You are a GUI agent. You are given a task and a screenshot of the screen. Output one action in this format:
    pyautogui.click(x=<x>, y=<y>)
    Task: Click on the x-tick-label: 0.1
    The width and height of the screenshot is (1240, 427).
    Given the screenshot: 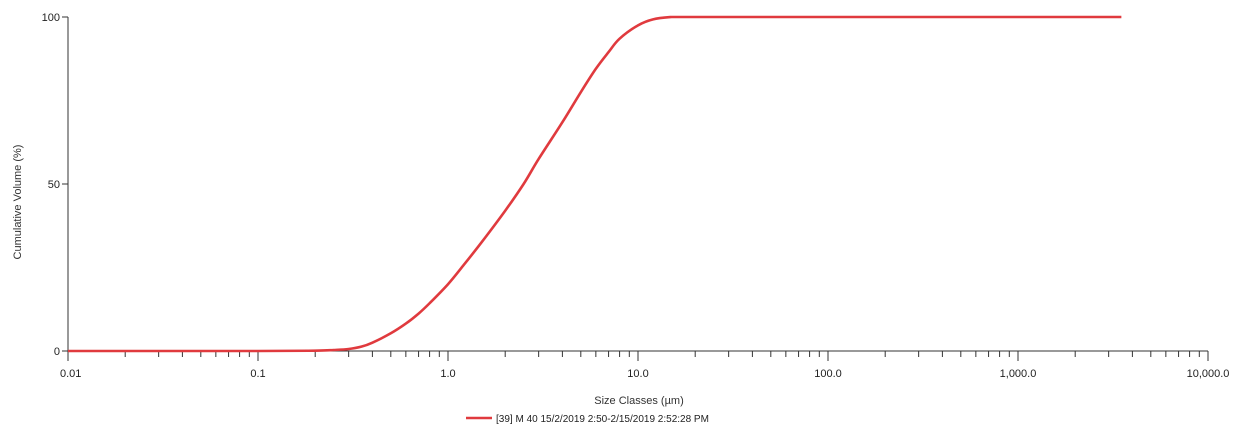 What is the action you would take?
    pyautogui.click(x=257, y=374)
    